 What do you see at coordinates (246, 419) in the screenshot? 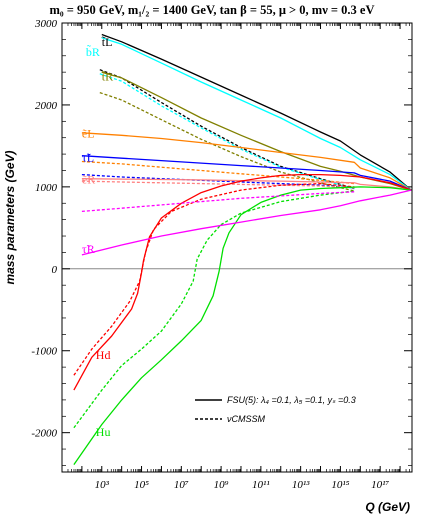
I see `legend-label: νCMSSM` at bounding box center [246, 419].